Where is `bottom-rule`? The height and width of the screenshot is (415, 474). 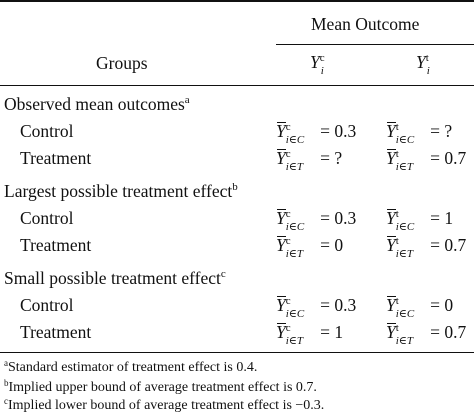 bottom-rule is located at coordinates (237, 353).